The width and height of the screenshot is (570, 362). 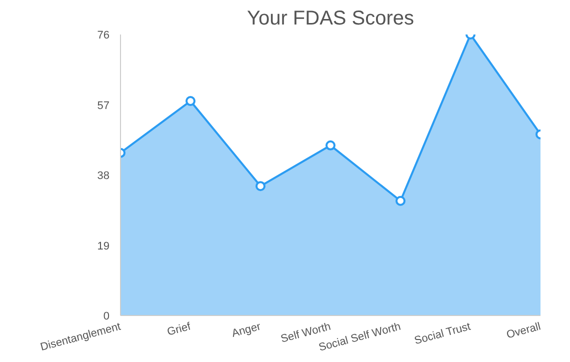 What do you see at coordinates (246, 330) in the screenshot?
I see `x-tick-label: Anger` at bounding box center [246, 330].